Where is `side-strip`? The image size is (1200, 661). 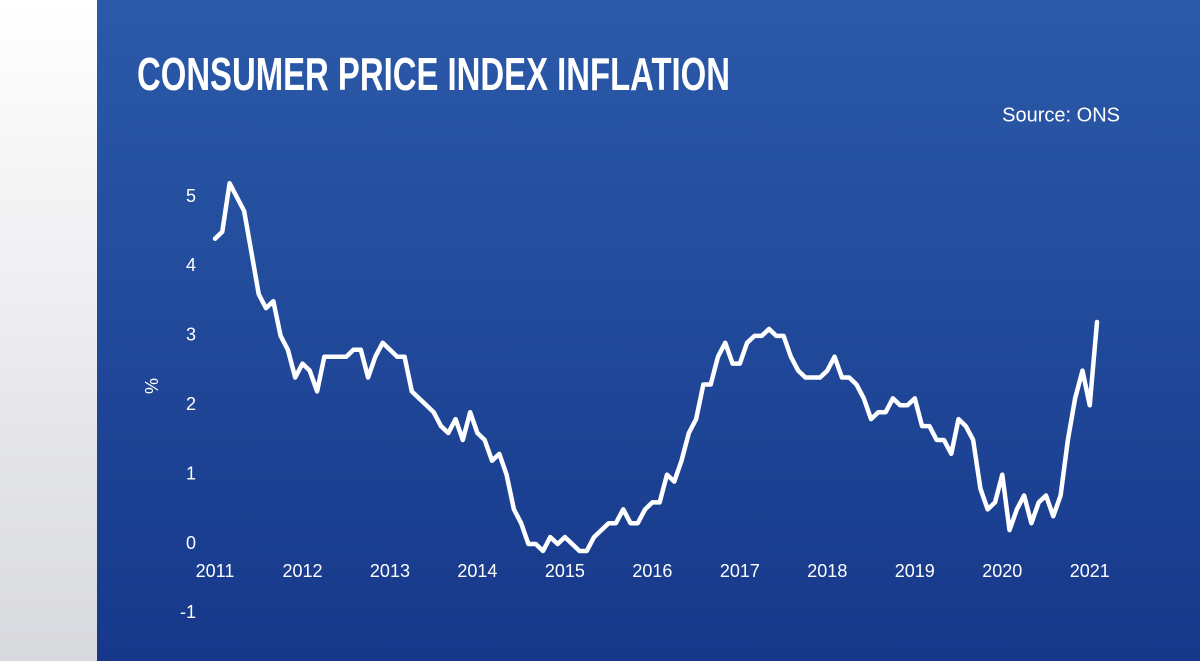
side-strip is located at coordinates (48, 330).